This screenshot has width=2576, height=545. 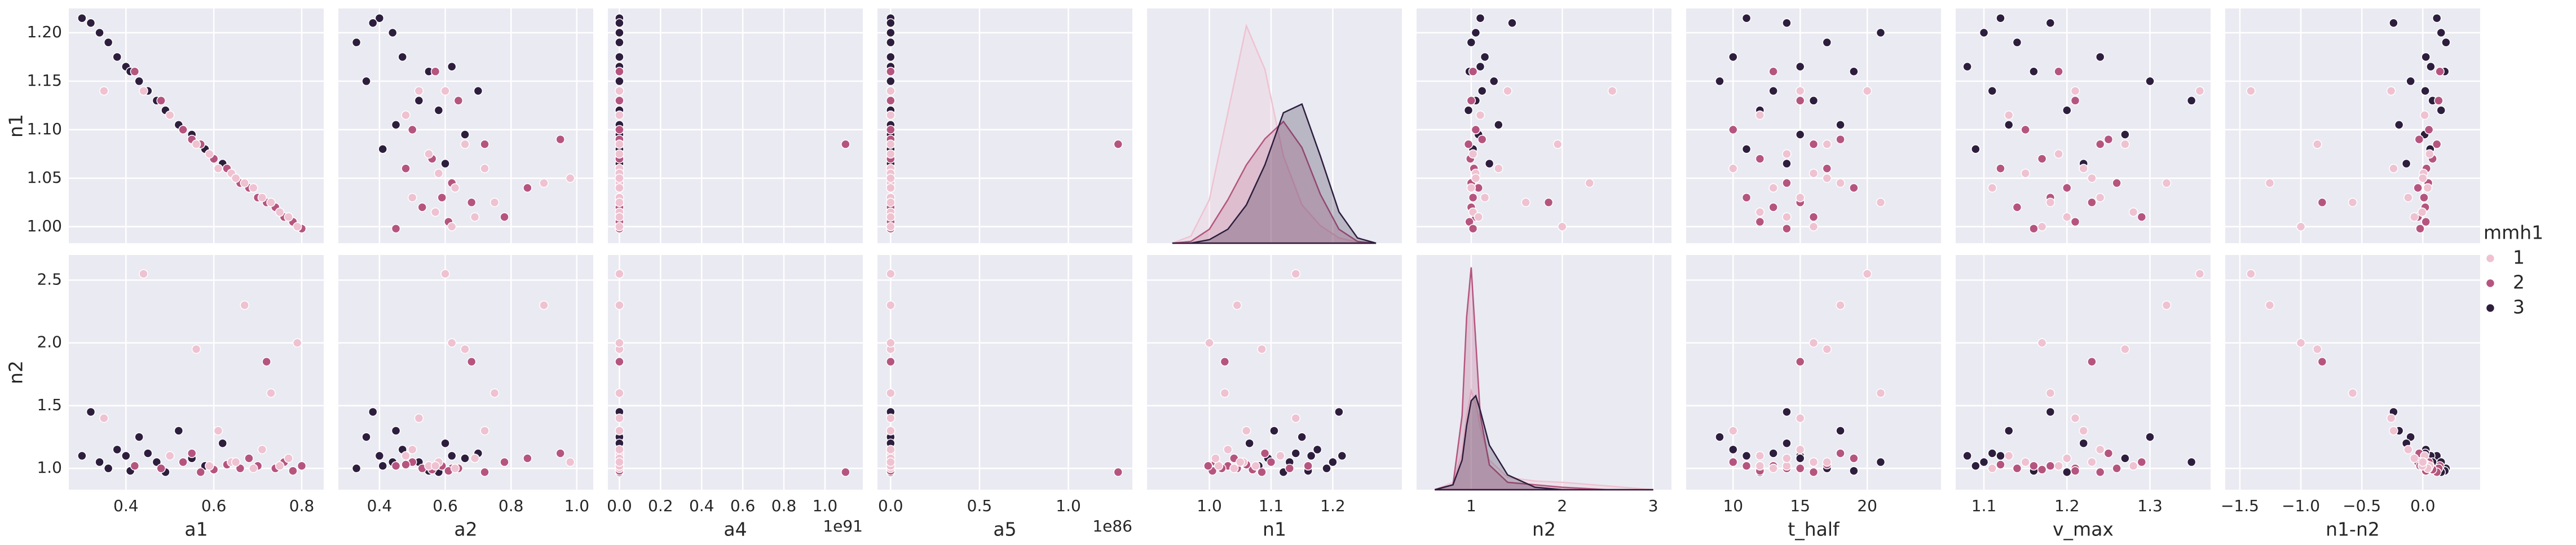 What do you see at coordinates (1209, 505) in the screenshot?
I see `x-tick-label: 1.0` at bounding box center [1209, 505].